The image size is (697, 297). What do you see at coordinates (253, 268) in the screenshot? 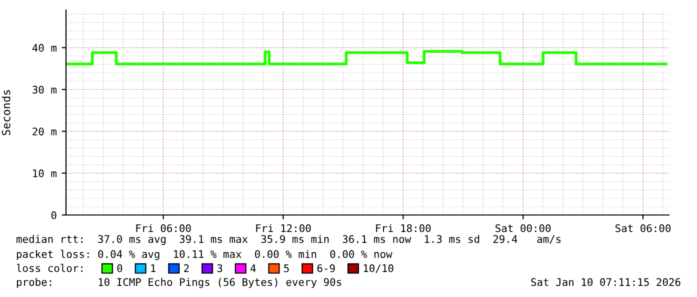
I see `legend-label: 4` at bounding box center [253, 268].